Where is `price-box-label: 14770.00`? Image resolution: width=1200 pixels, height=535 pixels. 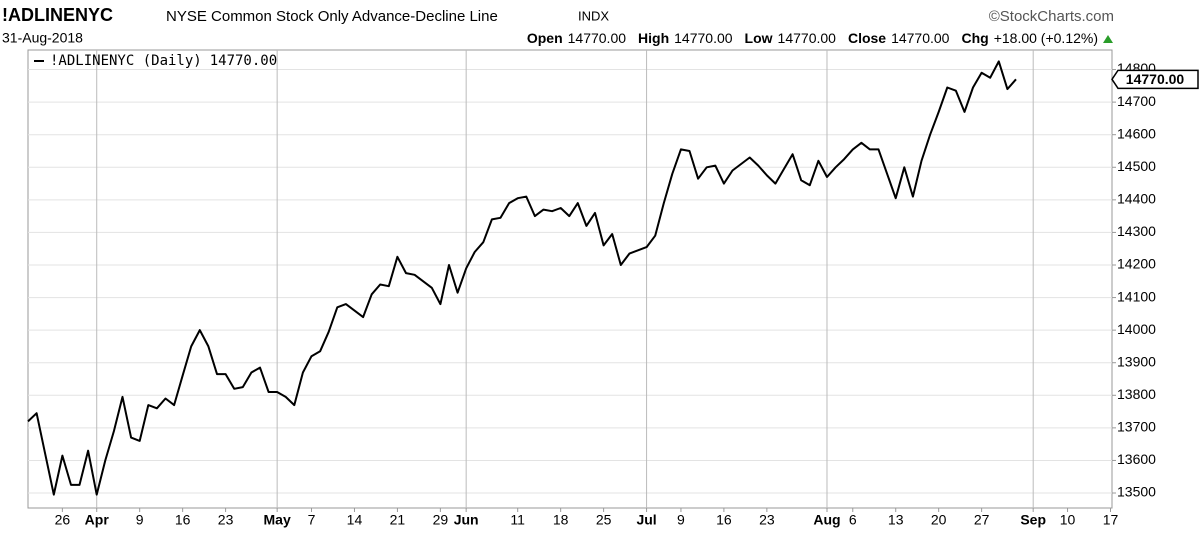 price-box-label: 14770.00 is located at coordinates (1155, 79).